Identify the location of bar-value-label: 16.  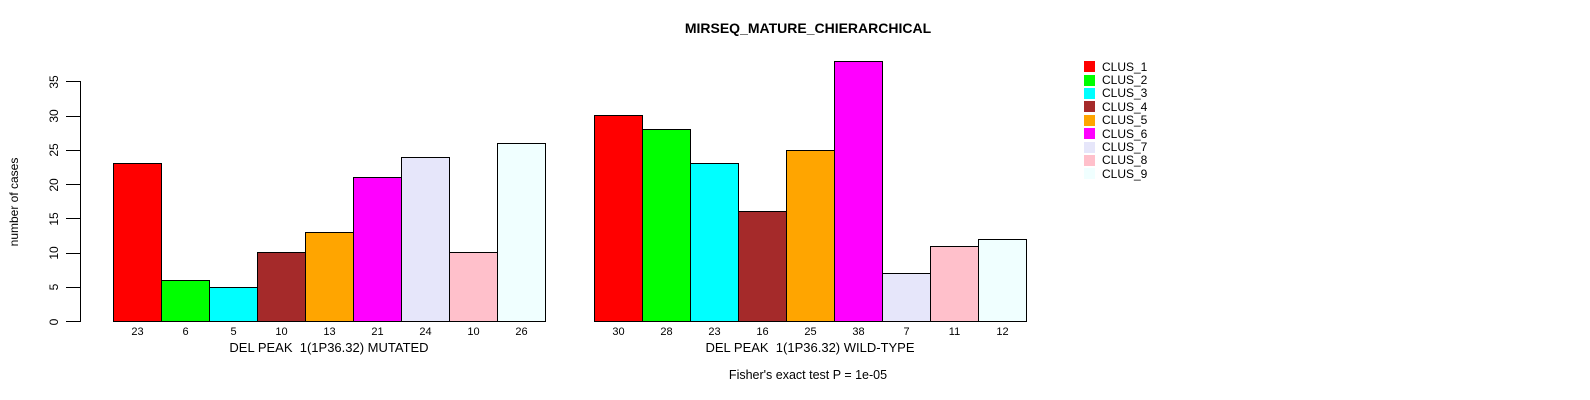
(762, 332).